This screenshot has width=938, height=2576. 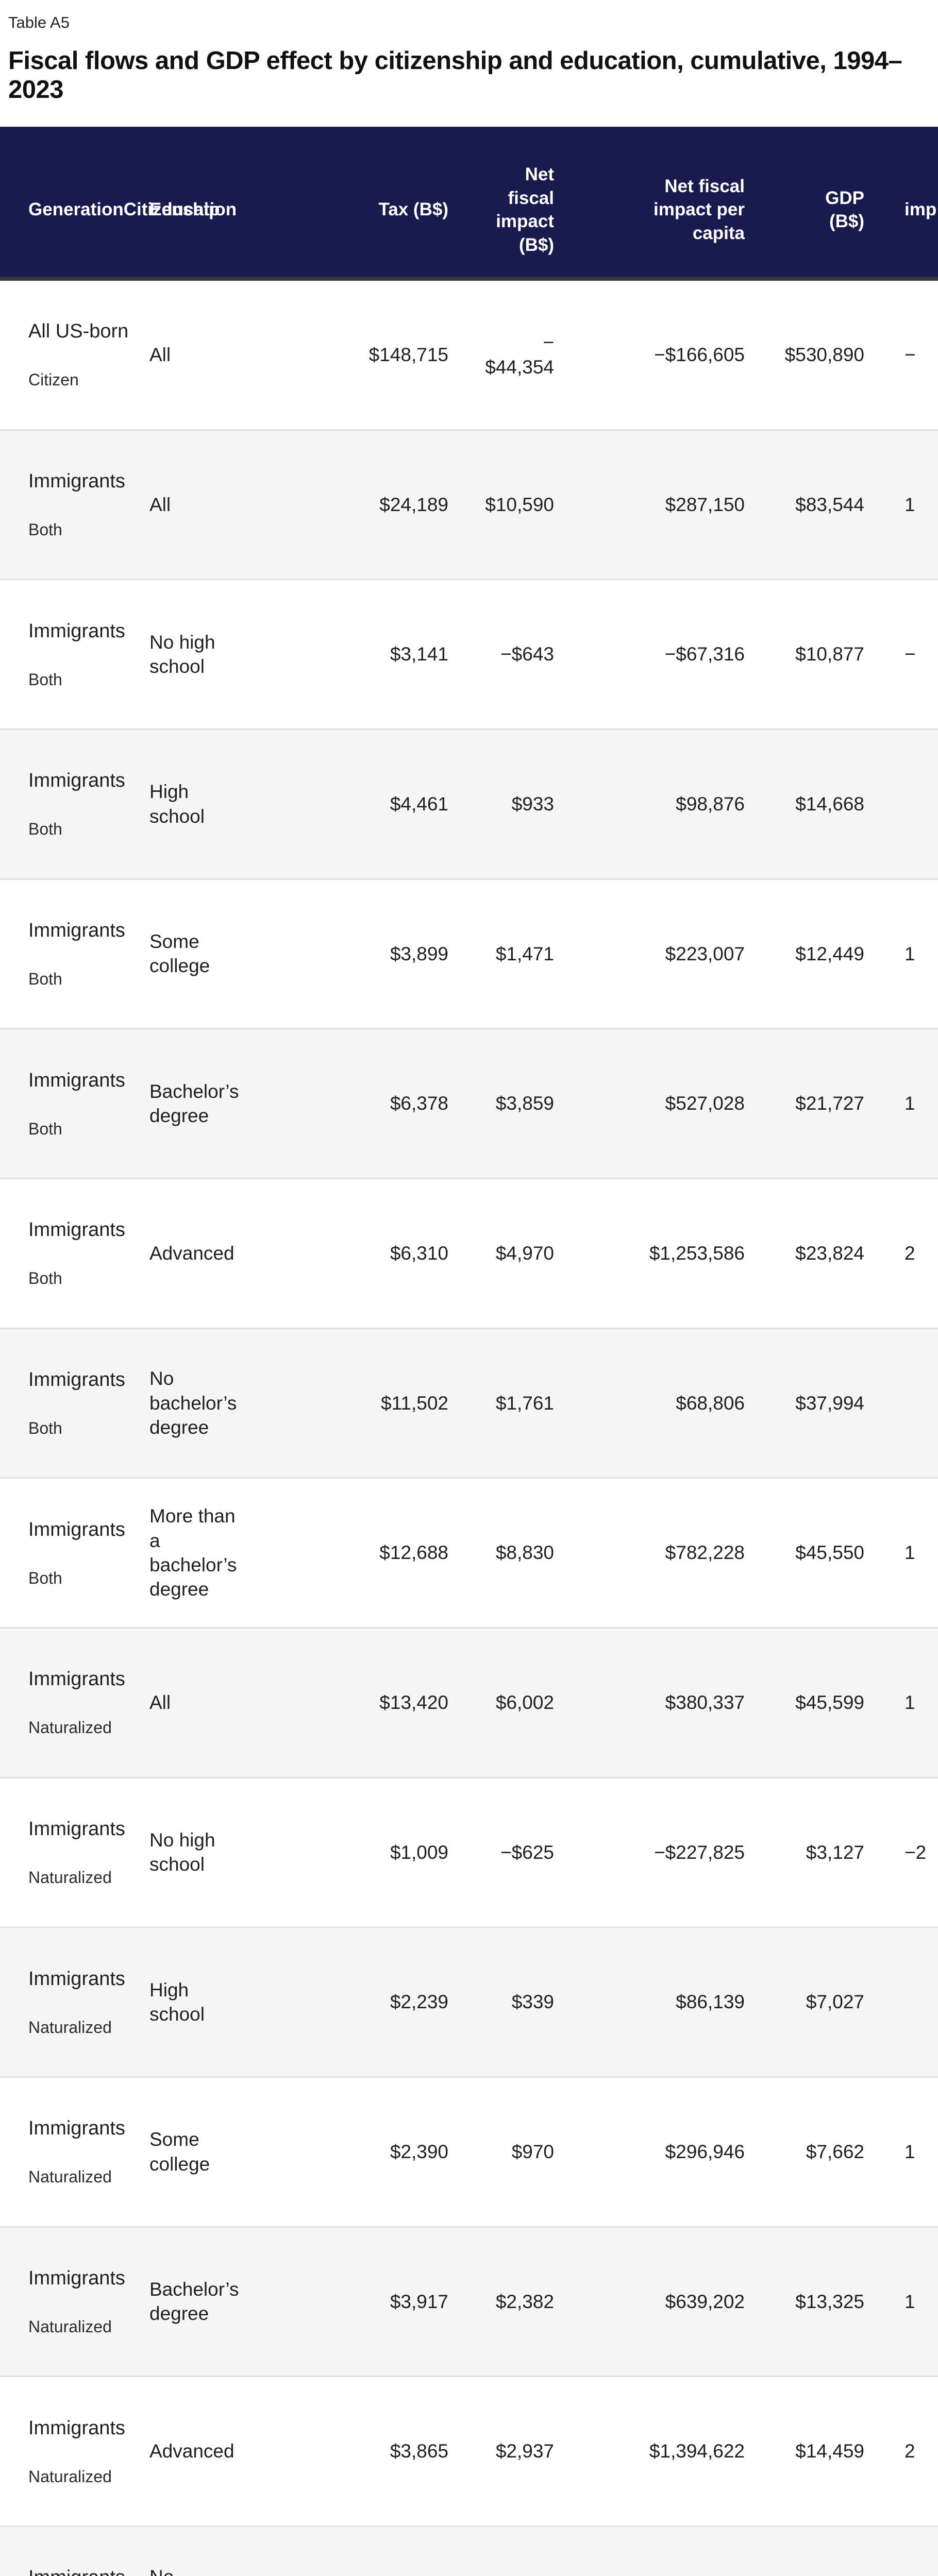 I want to click on net-fiscal-impact-cell: $3,859, so click(x=501, y=1103).